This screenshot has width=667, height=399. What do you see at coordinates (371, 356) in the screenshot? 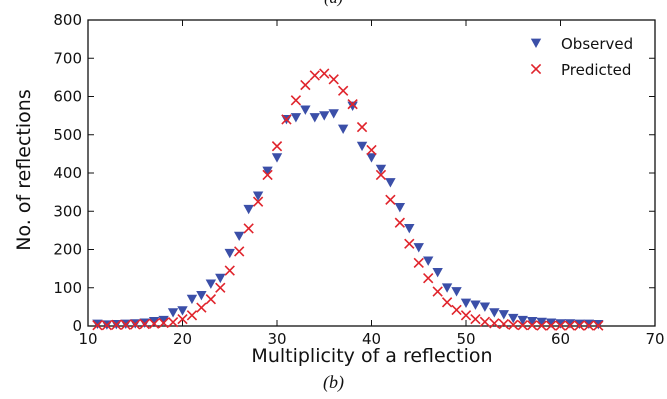
I see `x-axis-label: Multiplicity of a reflection` at bounding box center [371, 356].